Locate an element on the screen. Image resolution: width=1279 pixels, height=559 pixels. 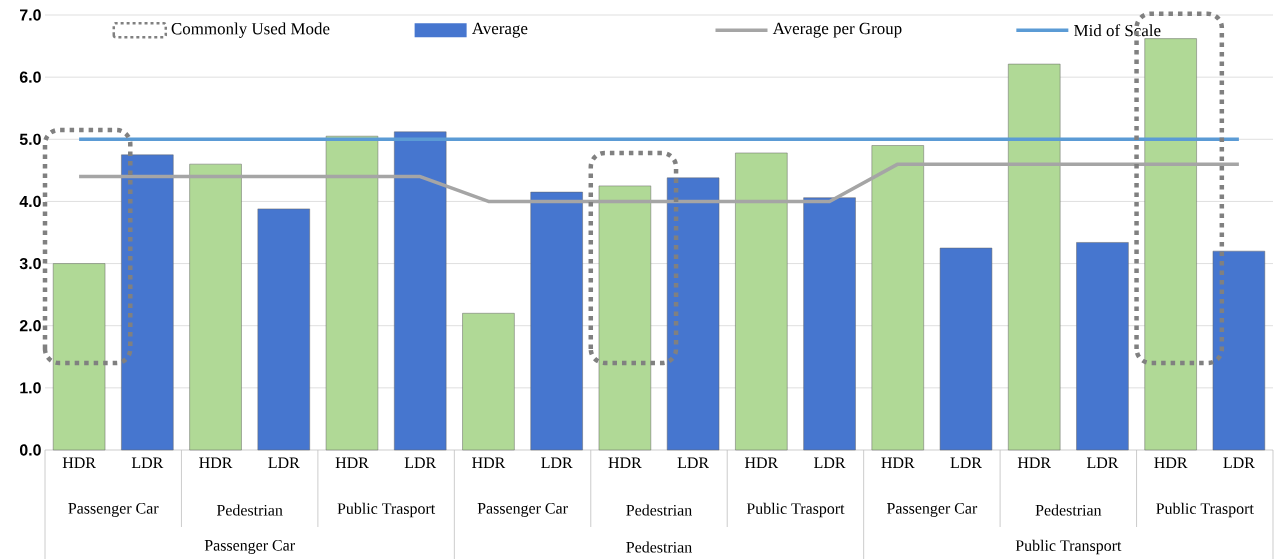
y-tick-label: 0.0 is located at coordinates (30, 450).